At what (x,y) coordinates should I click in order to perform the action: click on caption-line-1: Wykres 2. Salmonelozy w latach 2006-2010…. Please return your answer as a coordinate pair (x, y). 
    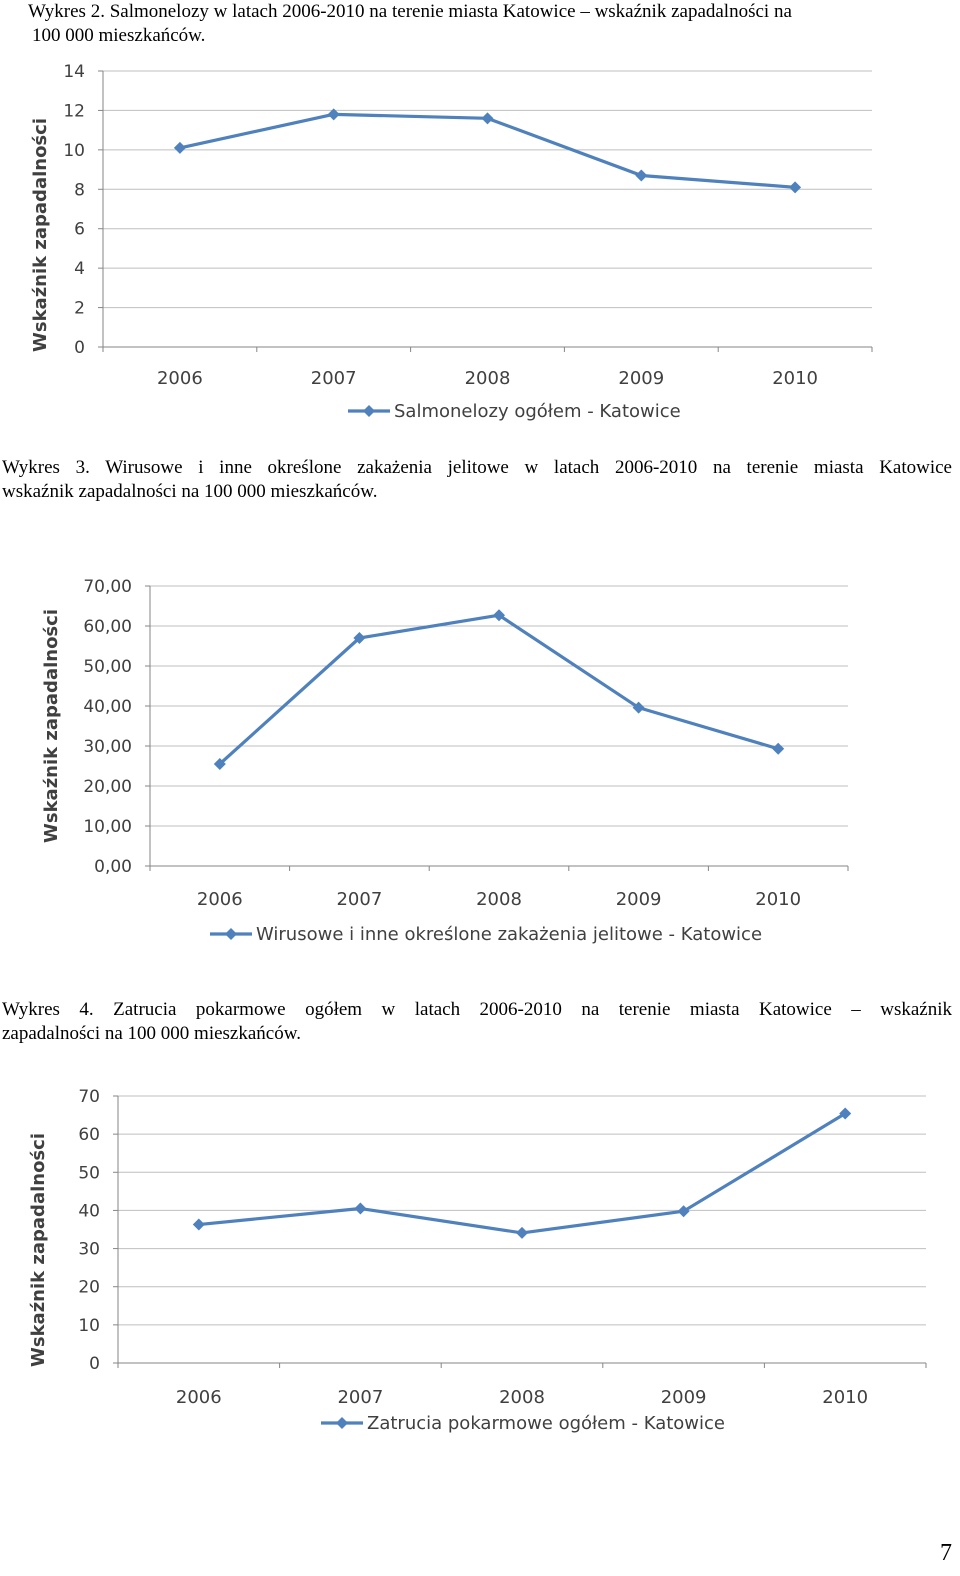
    Looking at the image, I should click on (410, 11).